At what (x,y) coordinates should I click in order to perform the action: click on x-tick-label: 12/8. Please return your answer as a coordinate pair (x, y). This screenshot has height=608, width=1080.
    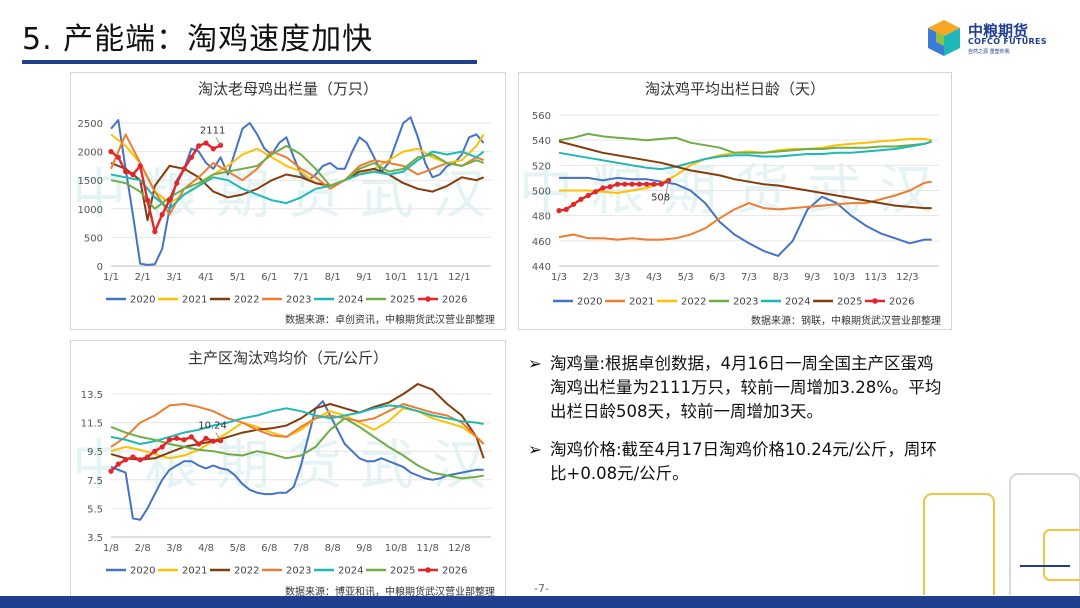
    Looking at the image, I should click on (459, 548).